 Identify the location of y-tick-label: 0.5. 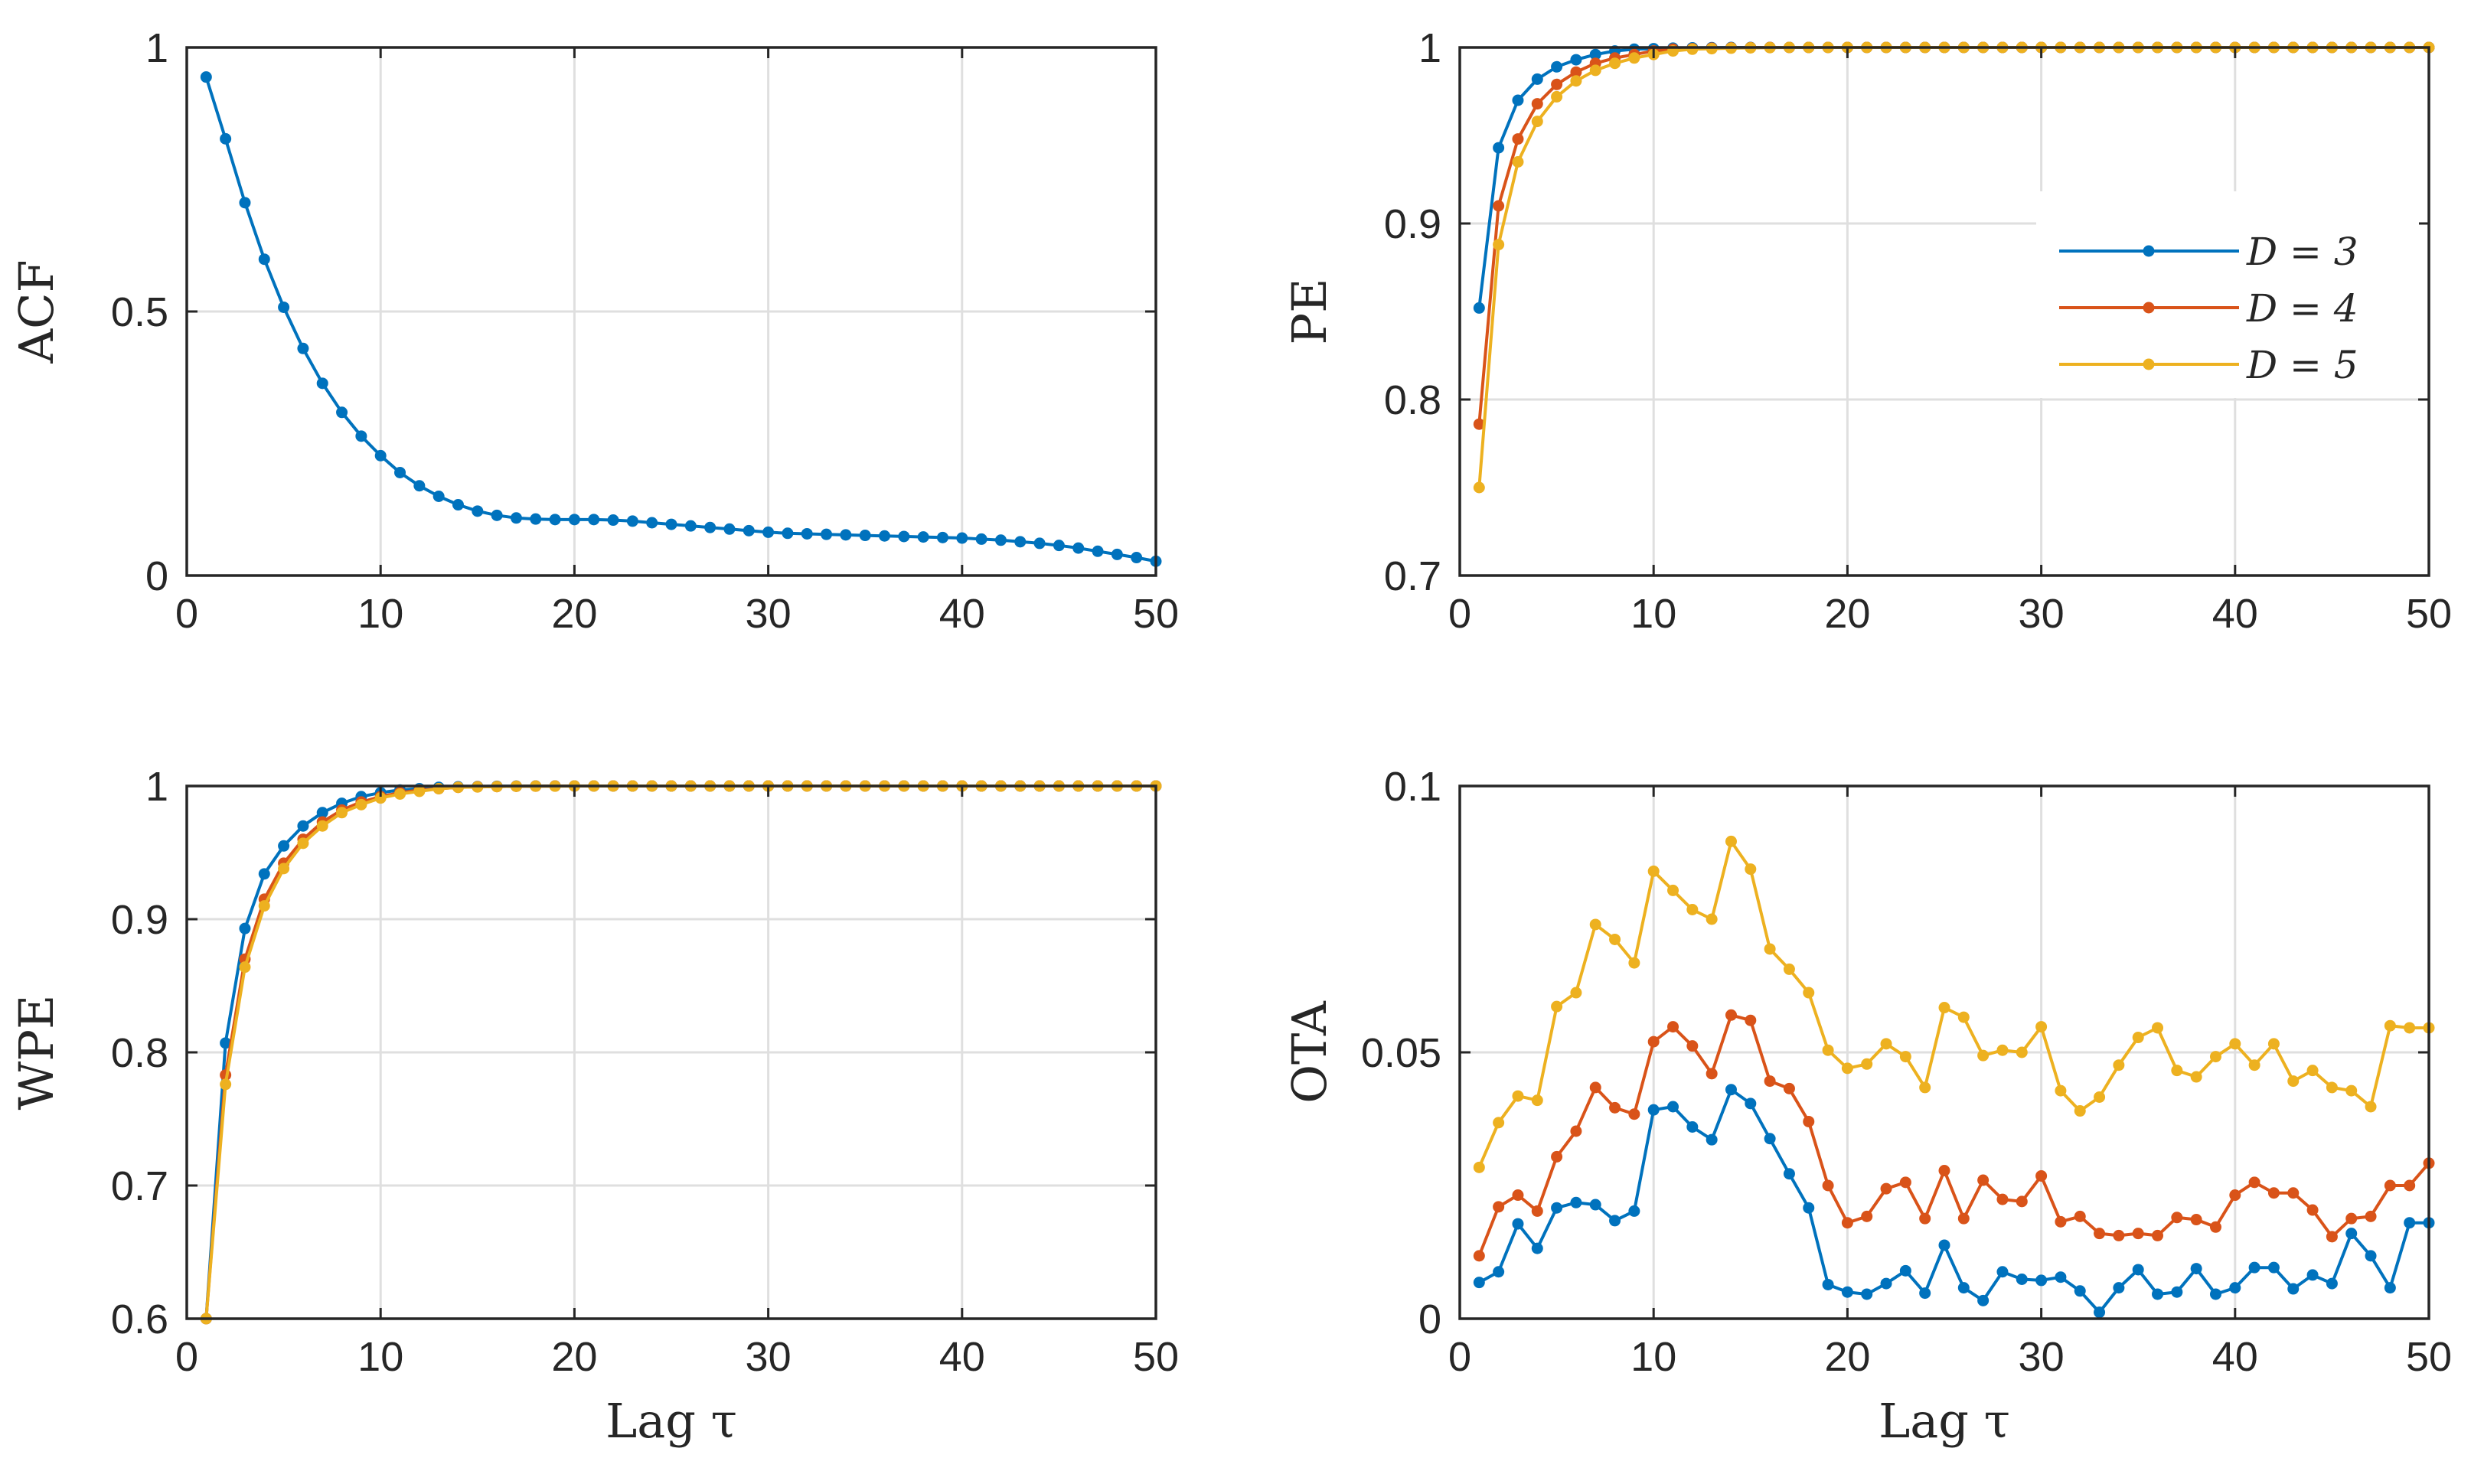
(139, 312).